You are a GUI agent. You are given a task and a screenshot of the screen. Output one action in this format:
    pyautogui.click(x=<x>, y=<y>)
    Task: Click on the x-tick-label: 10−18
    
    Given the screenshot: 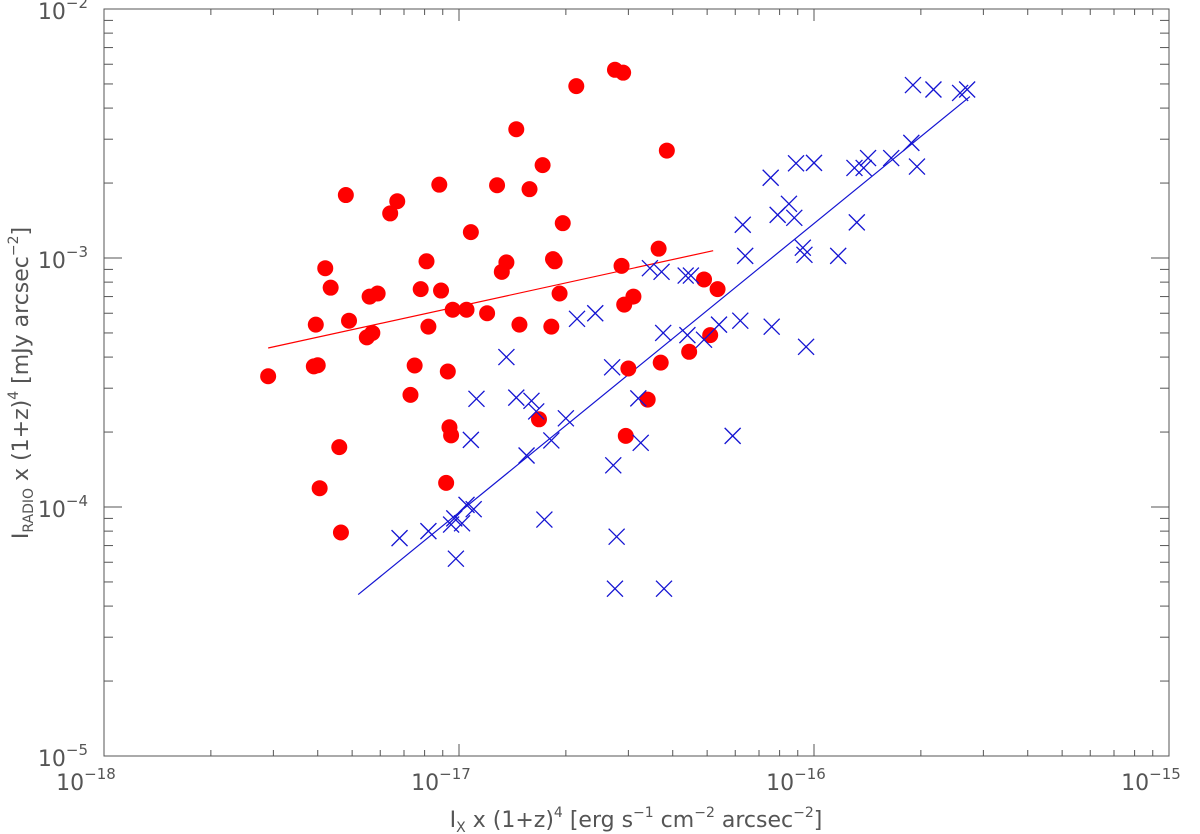 What is the action you would take?
    pyautogui.click(x=86, y=780)
    